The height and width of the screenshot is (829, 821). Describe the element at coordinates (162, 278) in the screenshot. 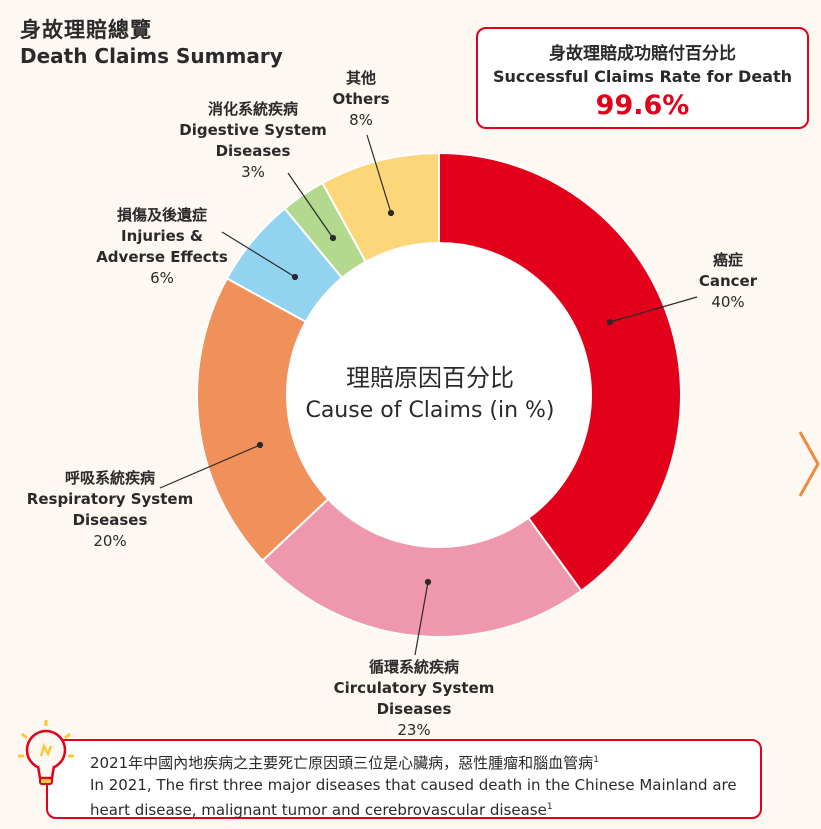

I see `label-injuries-pct: 6%` at that location.